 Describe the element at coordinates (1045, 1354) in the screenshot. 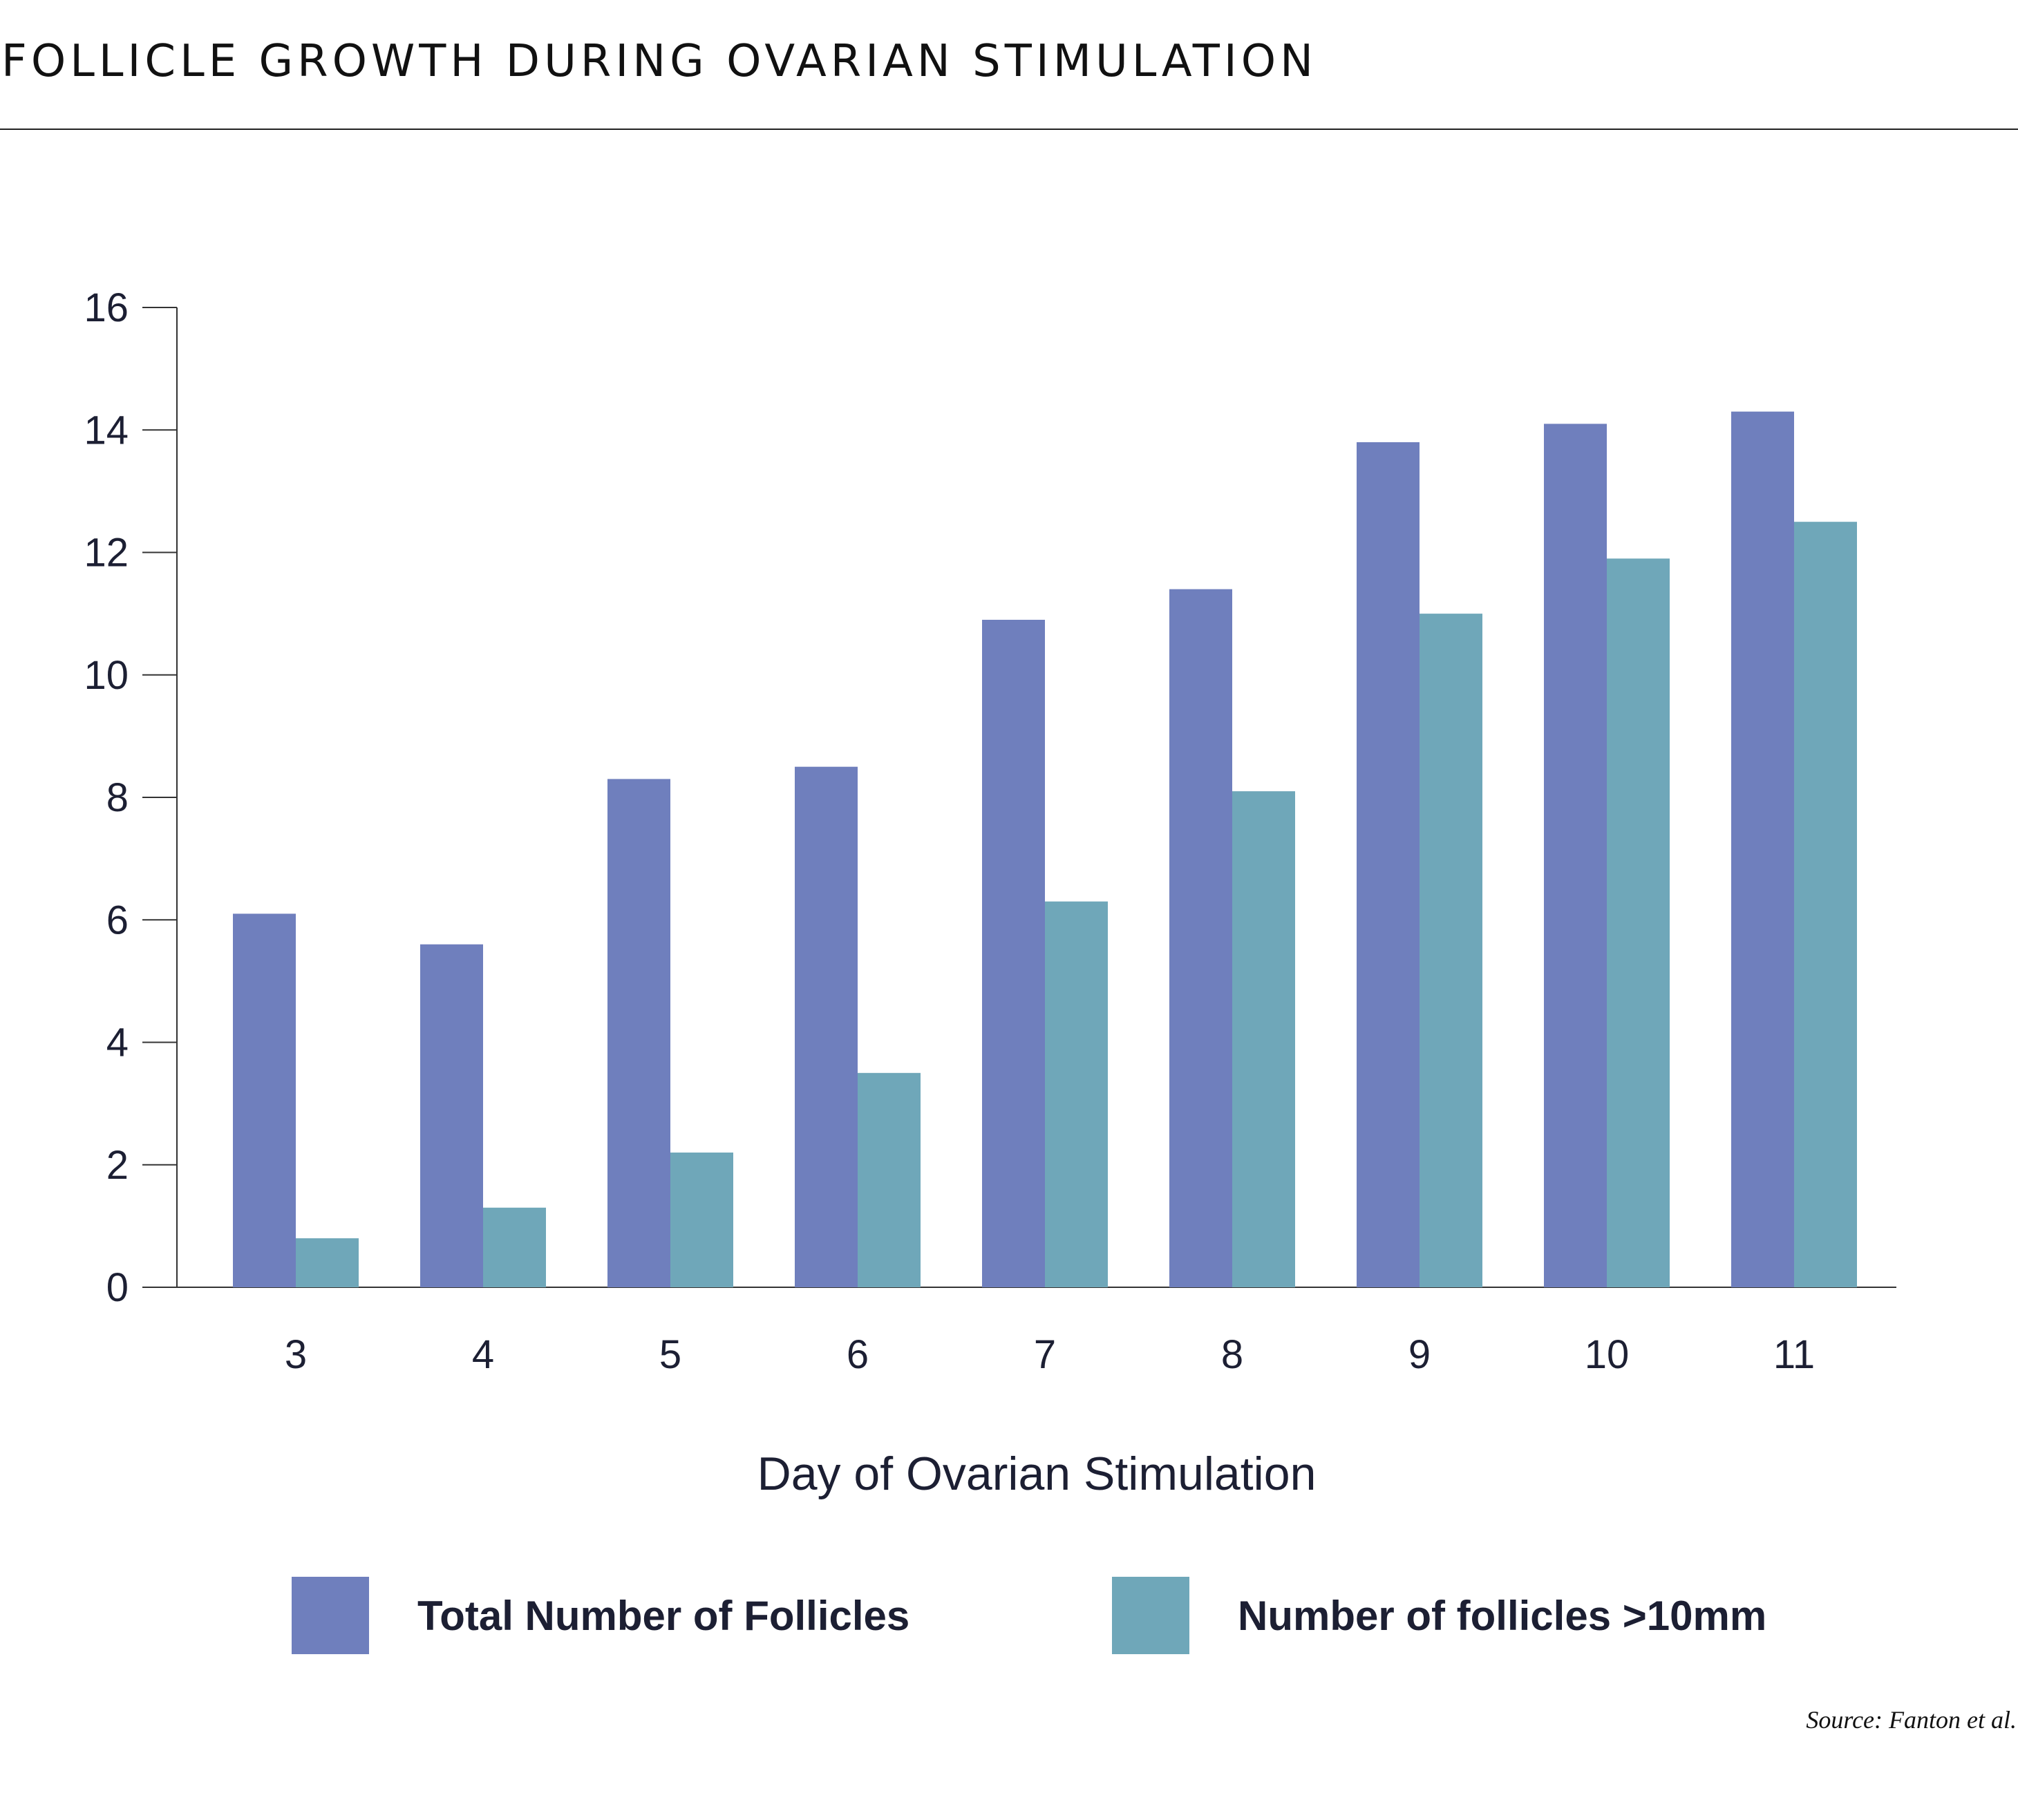

I see `x-tick-label: 7` at that location.